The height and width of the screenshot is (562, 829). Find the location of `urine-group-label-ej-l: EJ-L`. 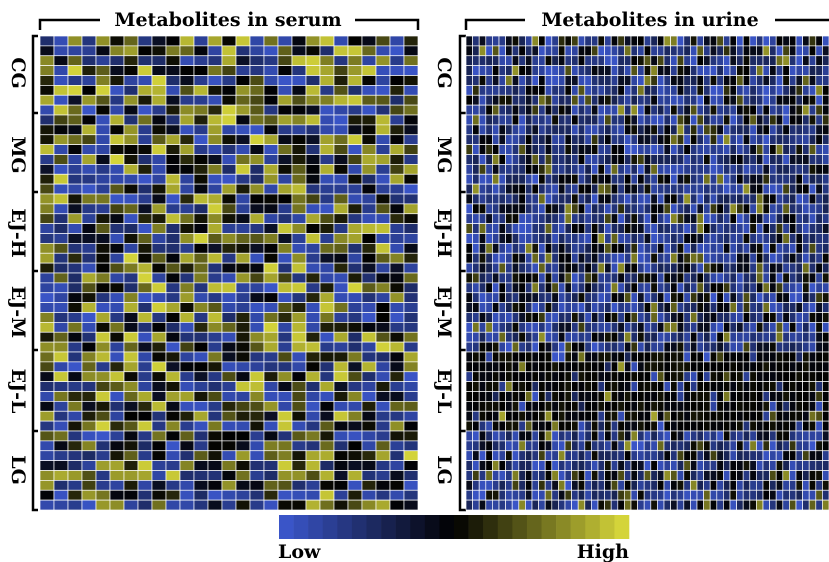

urine-group-label-ej-l: EJ-L is located at coordinates (444, 391).